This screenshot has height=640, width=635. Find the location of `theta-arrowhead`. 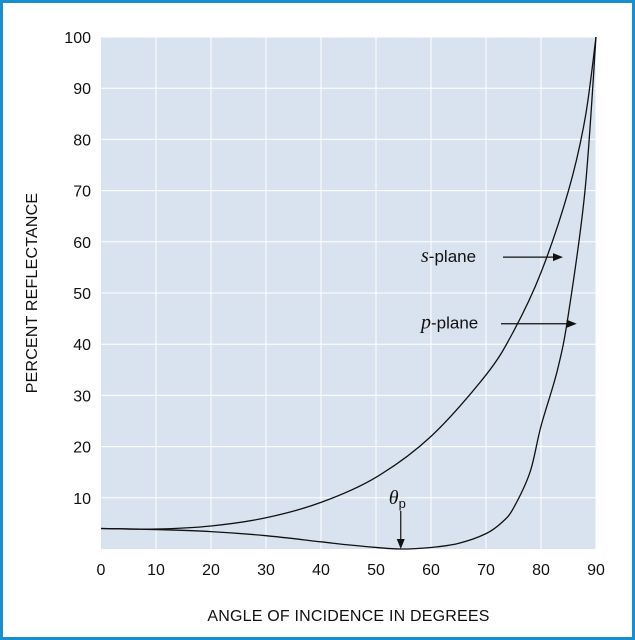

theta-arrowhead is located at coordinates (400, 544).